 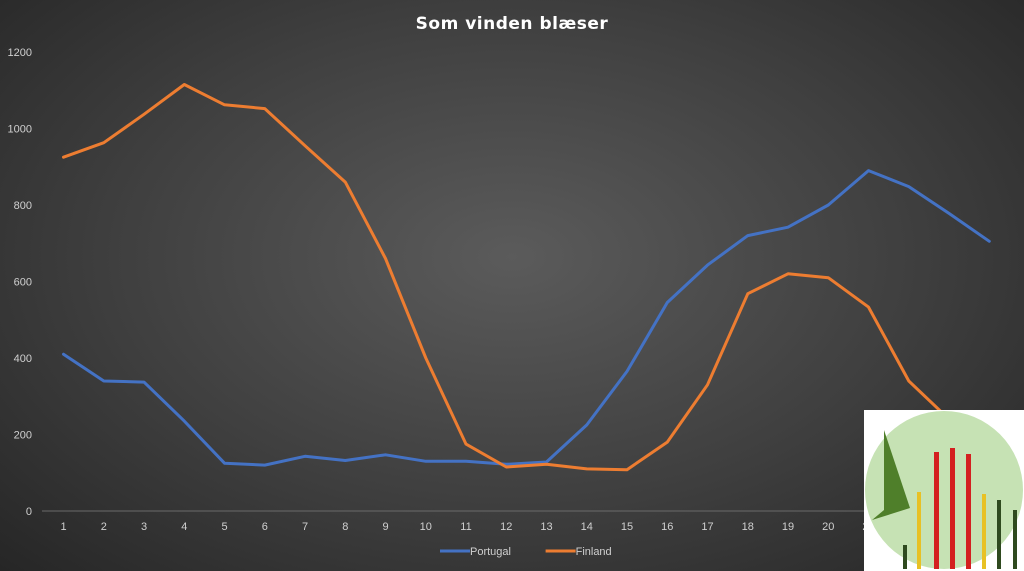 I want to click on legend-label: Finland, so click(x=594, y=552).